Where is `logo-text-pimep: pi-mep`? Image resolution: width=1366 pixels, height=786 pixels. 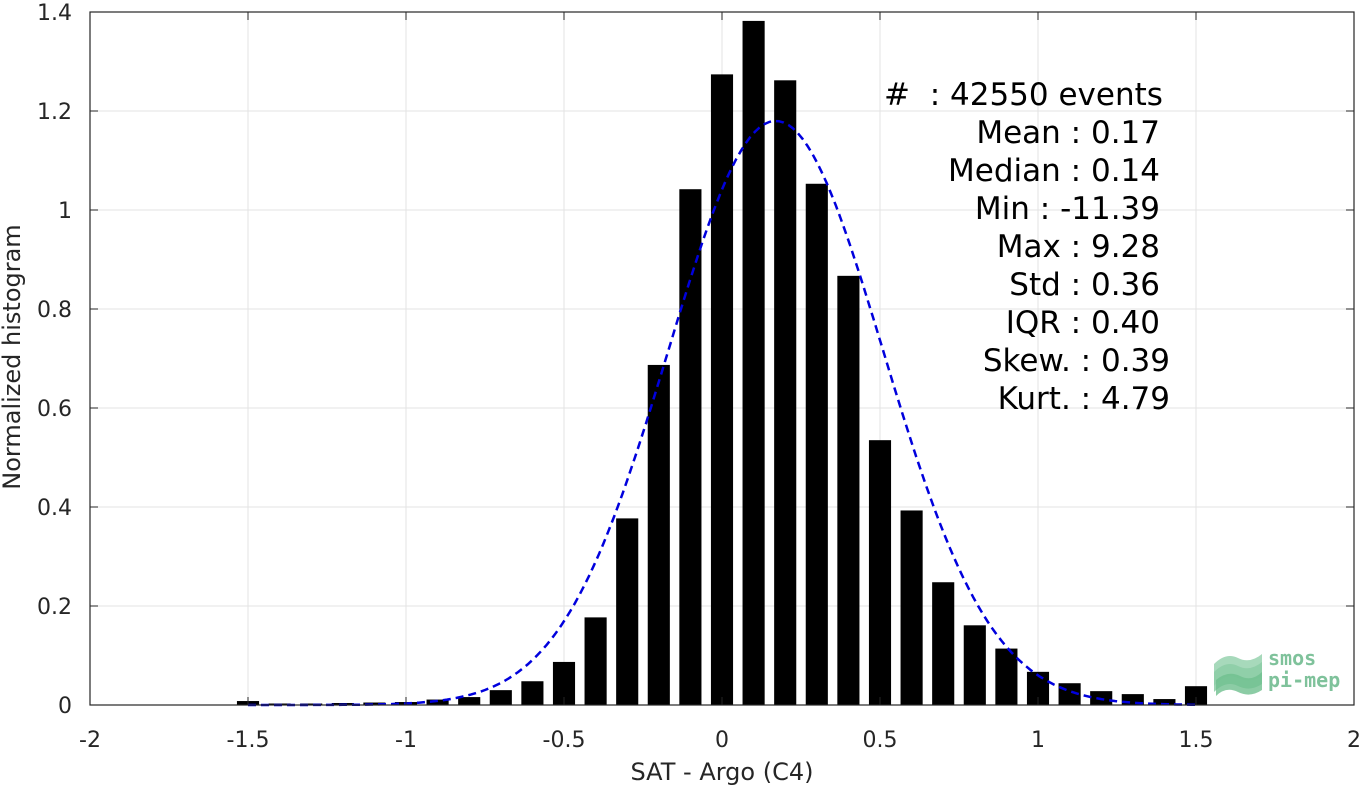 logo-text-pimep: pi-mep is located at coordinates (1304, 680).